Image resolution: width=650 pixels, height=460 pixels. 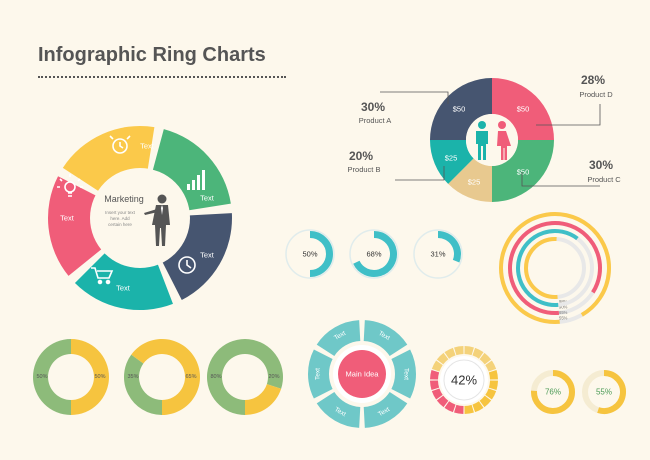 What do you see at coordinates (99, 377) in the screenshot?
I see `split-donut-right-label: 50%` at bounding box center [99, 377].